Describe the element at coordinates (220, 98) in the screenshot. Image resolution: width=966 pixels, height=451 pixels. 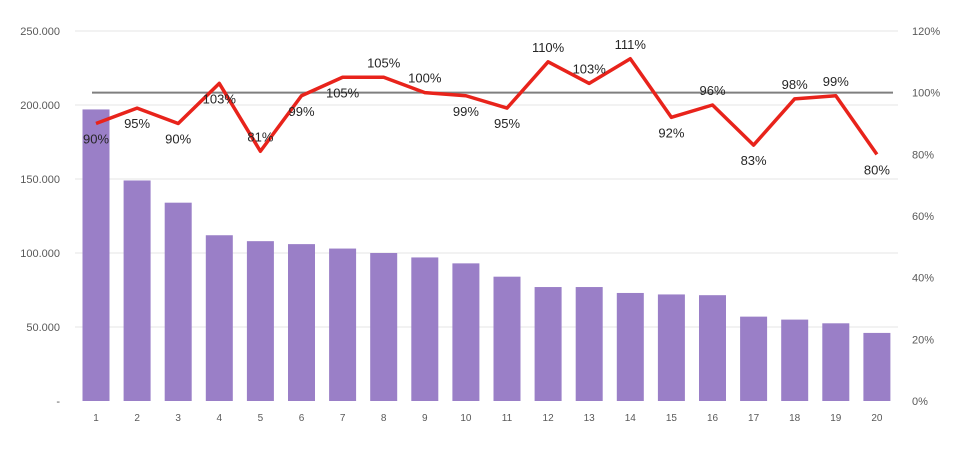
I see `ratio-label-4: 103%` at that location.